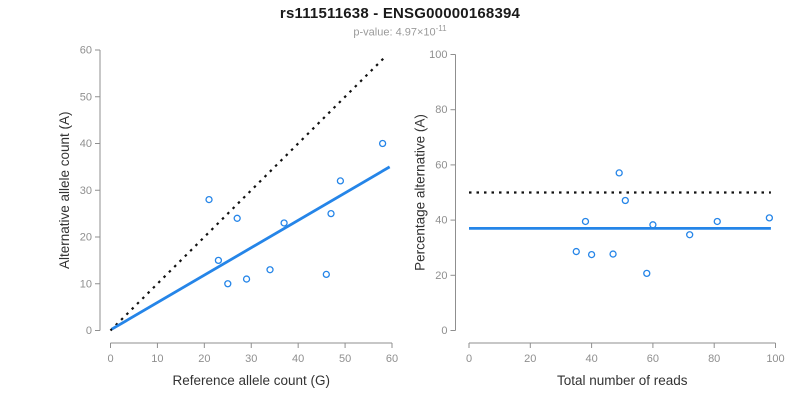 This screenshot has height=400, width=800. Describe the element at coordinates (157, 359) in the screenshot. I see `x-tick-label: 10` at that location.